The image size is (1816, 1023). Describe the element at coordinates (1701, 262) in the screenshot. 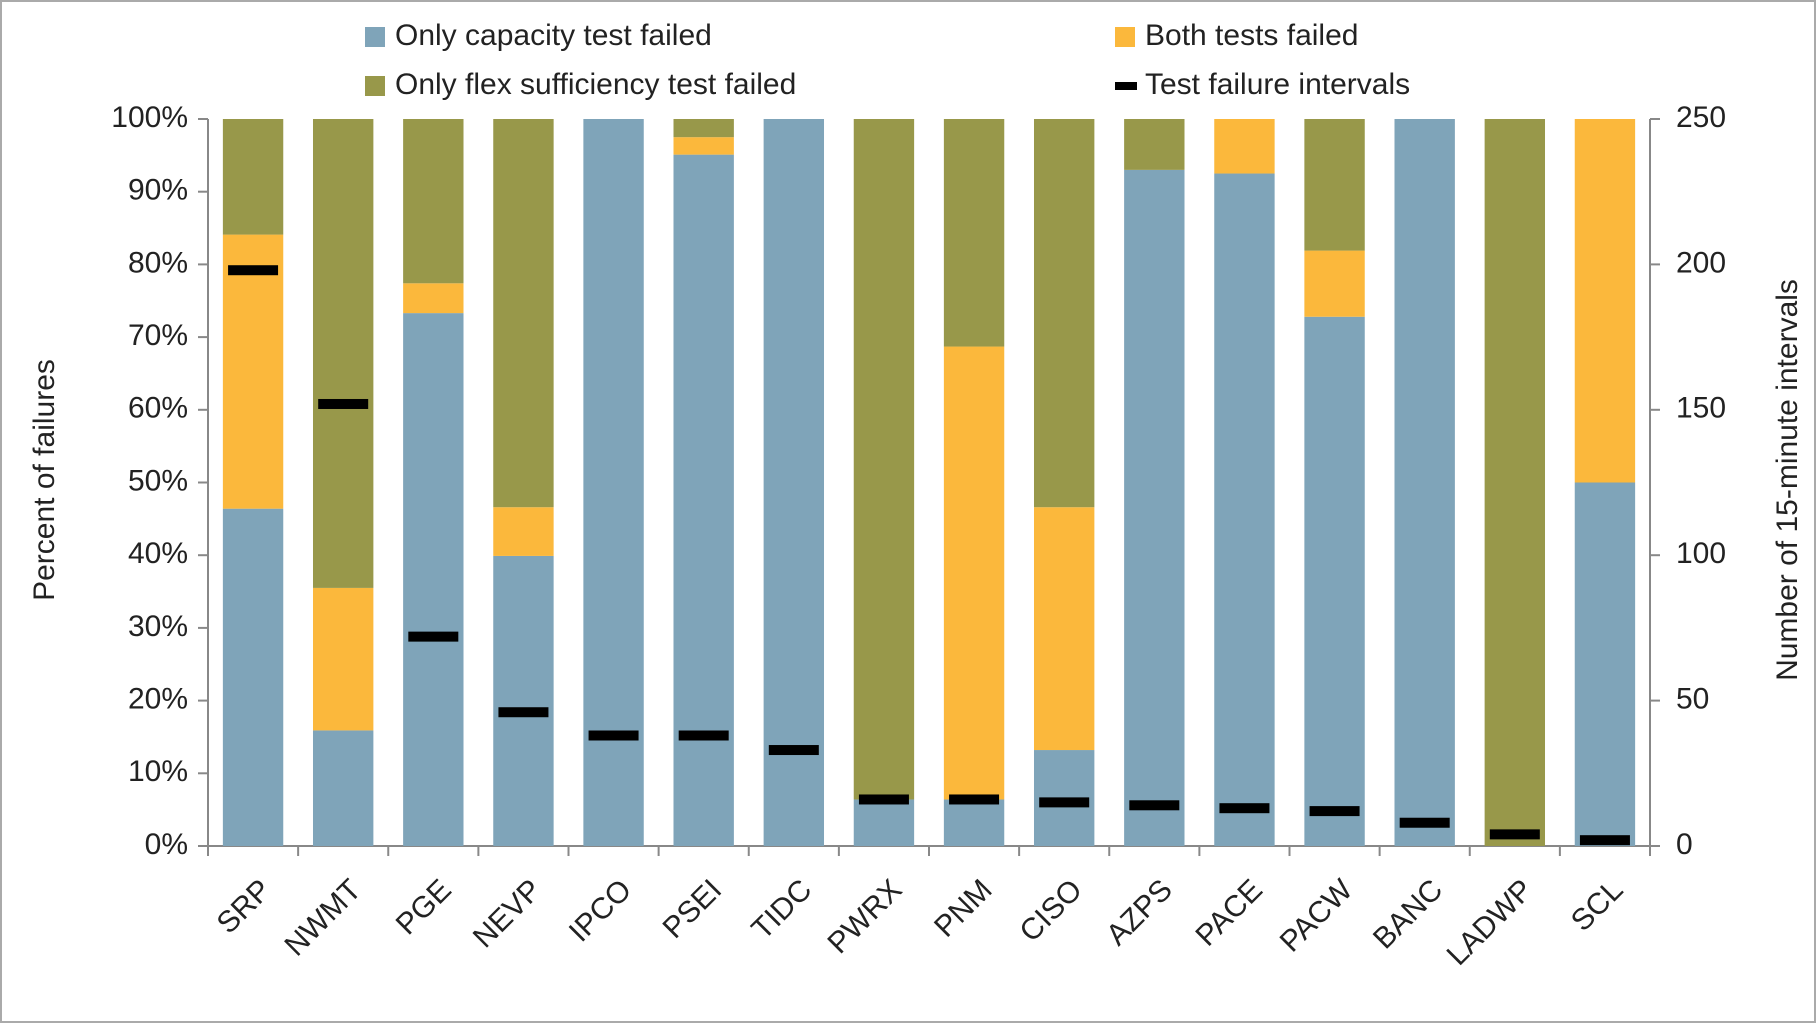

I see `y2-tick-label: 200` at that location.